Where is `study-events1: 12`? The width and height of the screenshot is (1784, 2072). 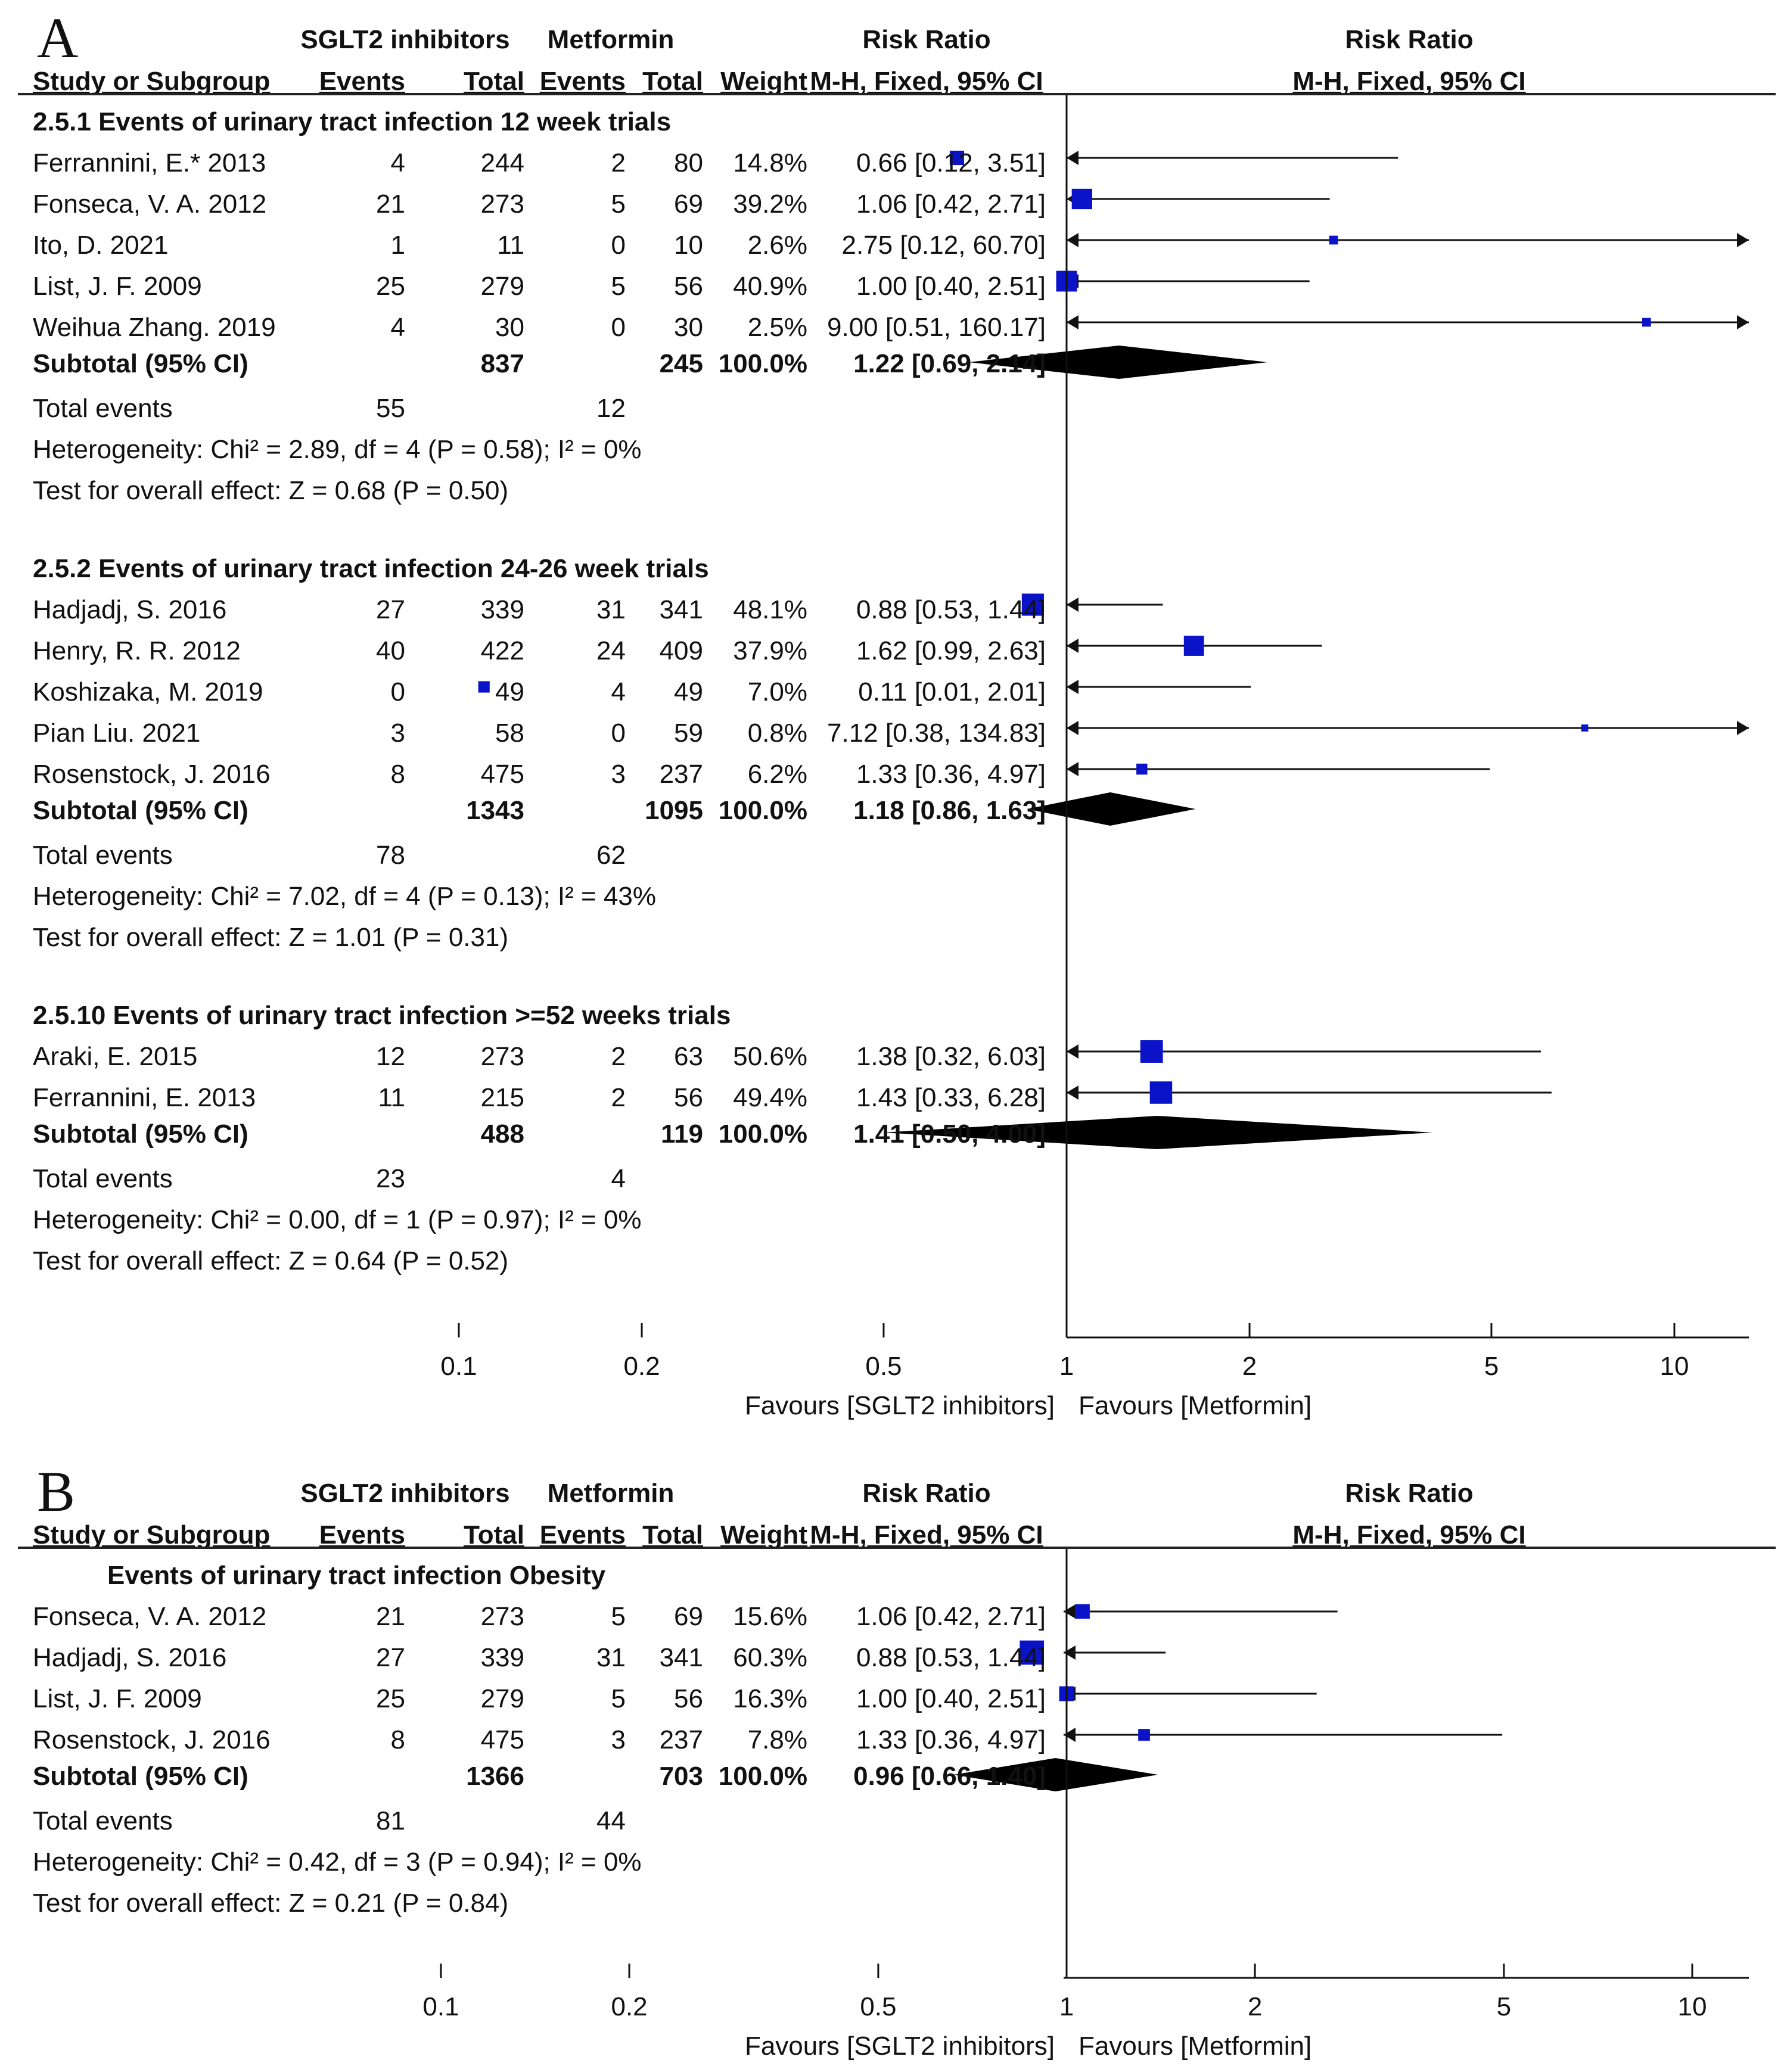
study-events1: 12 is located at coordinates (390, 1056).